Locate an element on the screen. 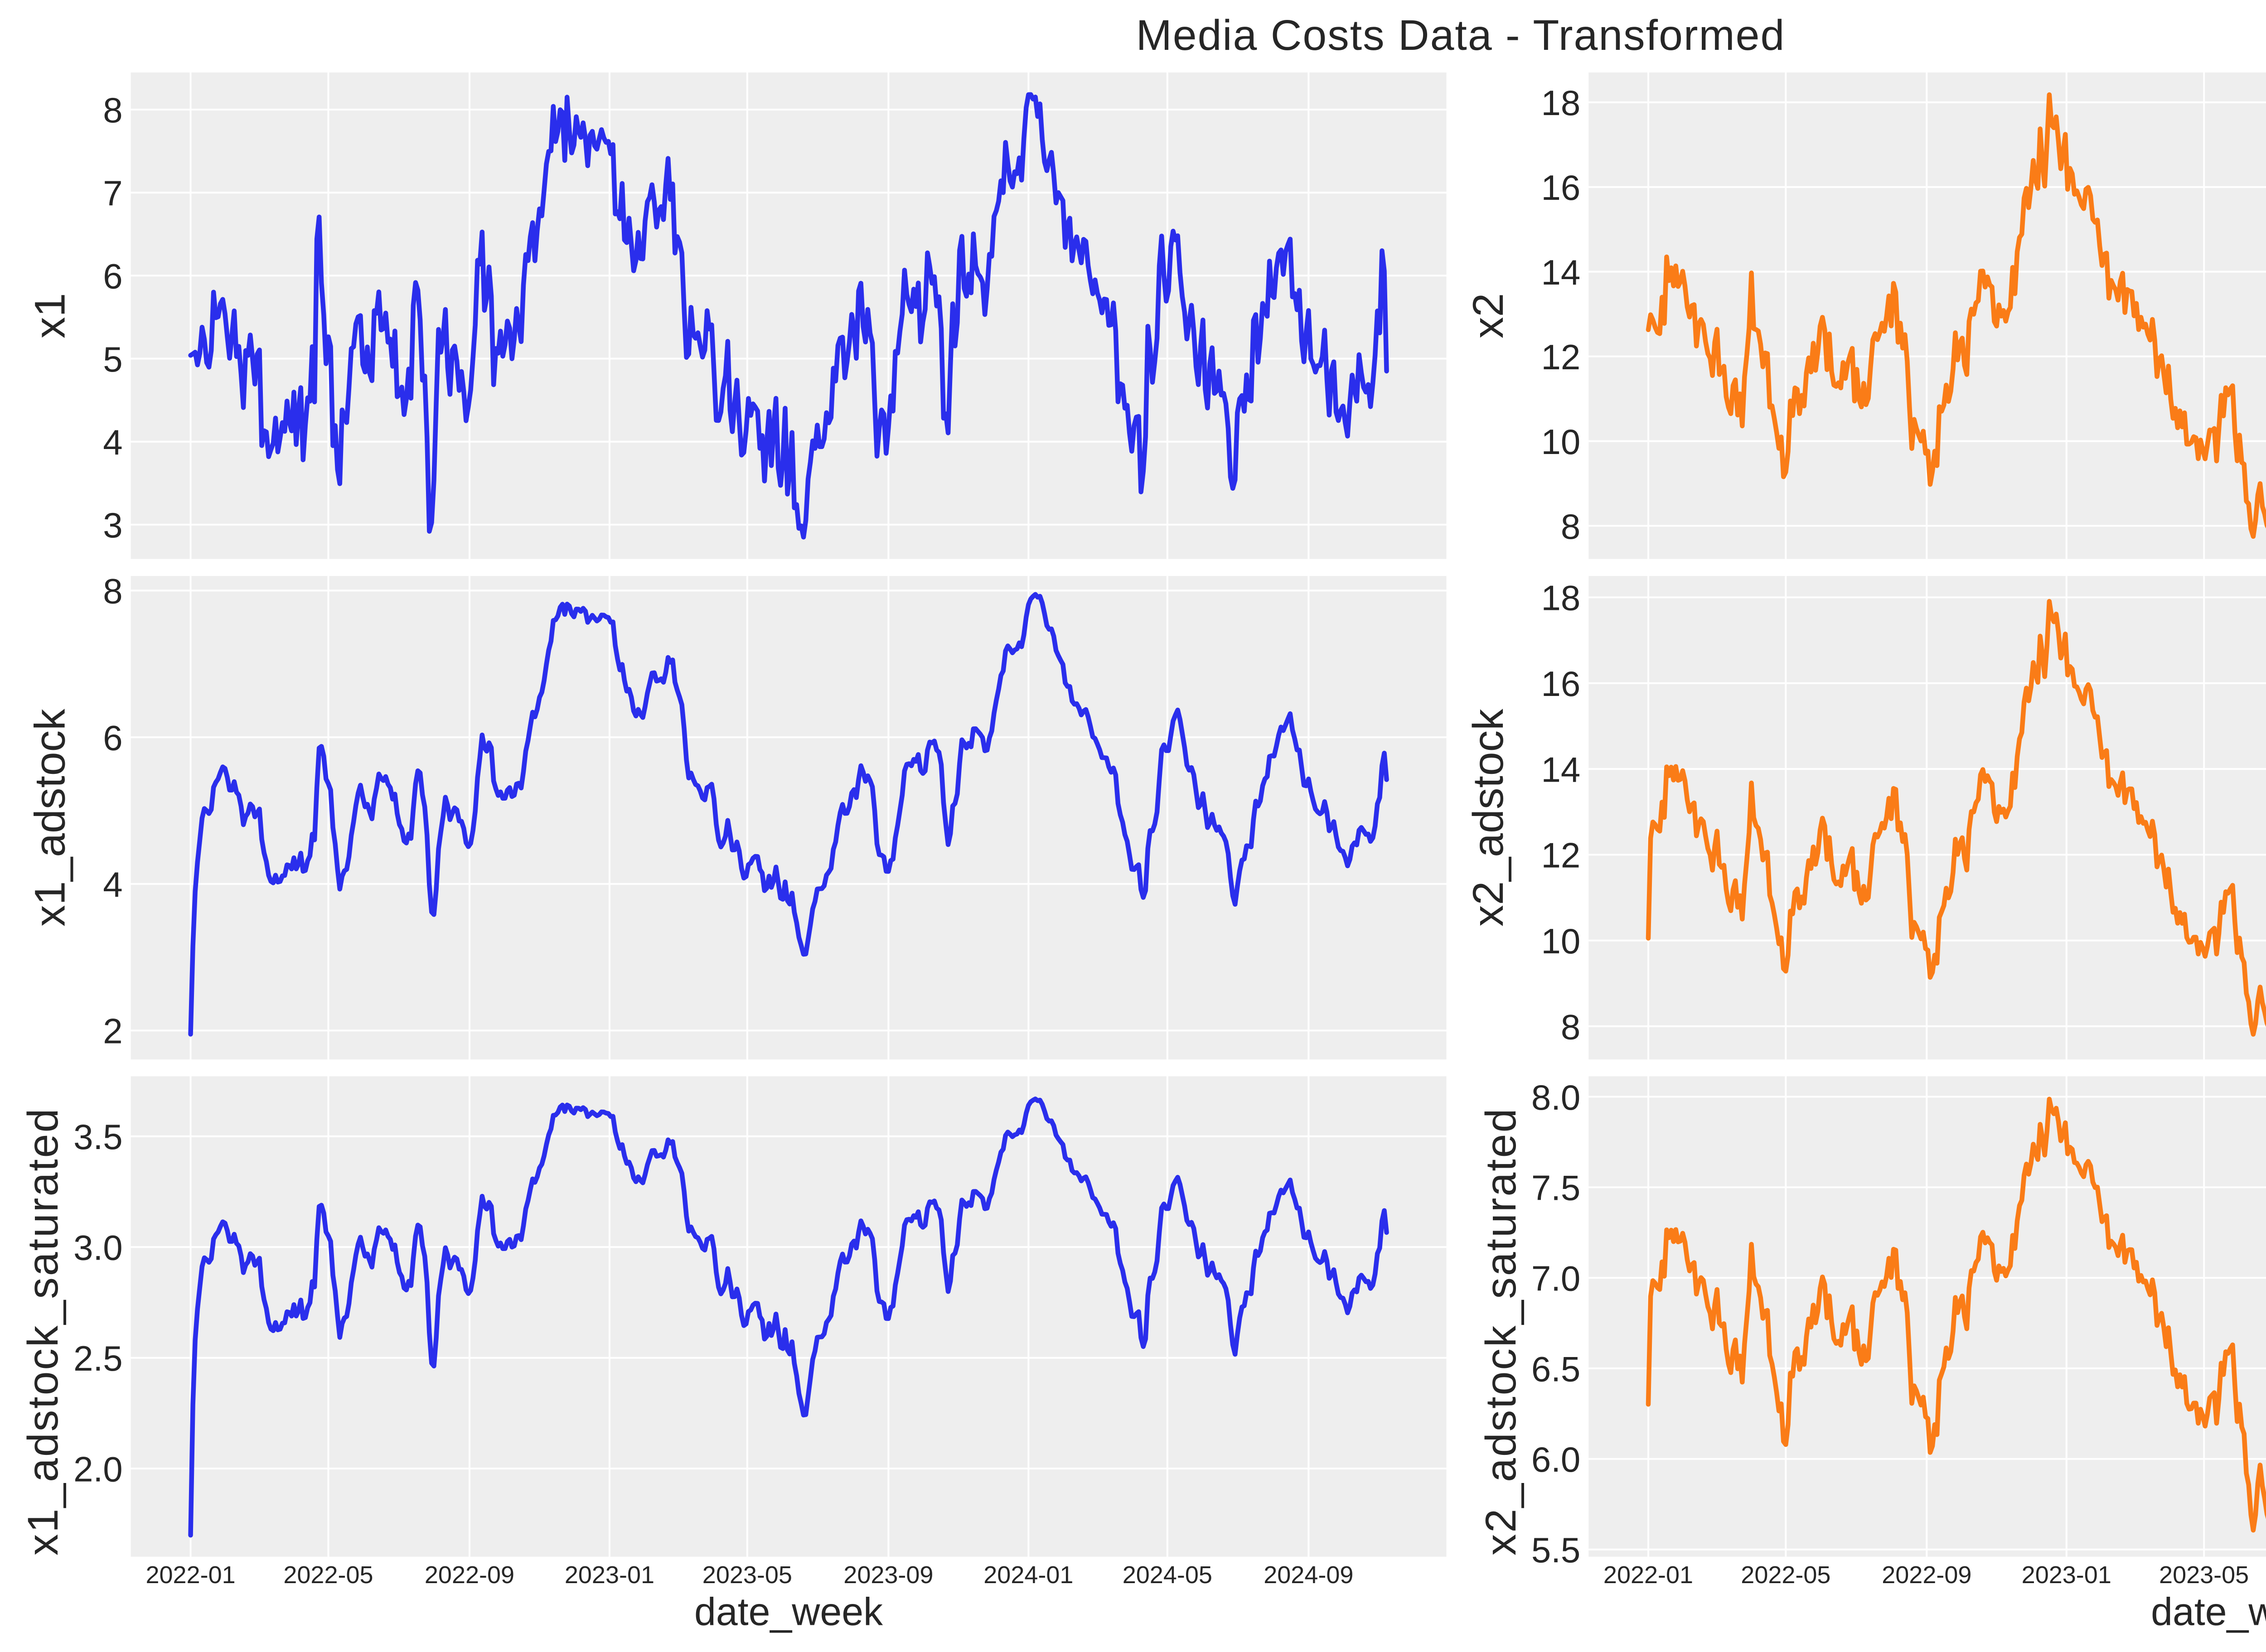 Image resolution: width=2266 pixels, height=1652 pixels. svg-text: 2024-01 is located at coordinates (1028, 1575).